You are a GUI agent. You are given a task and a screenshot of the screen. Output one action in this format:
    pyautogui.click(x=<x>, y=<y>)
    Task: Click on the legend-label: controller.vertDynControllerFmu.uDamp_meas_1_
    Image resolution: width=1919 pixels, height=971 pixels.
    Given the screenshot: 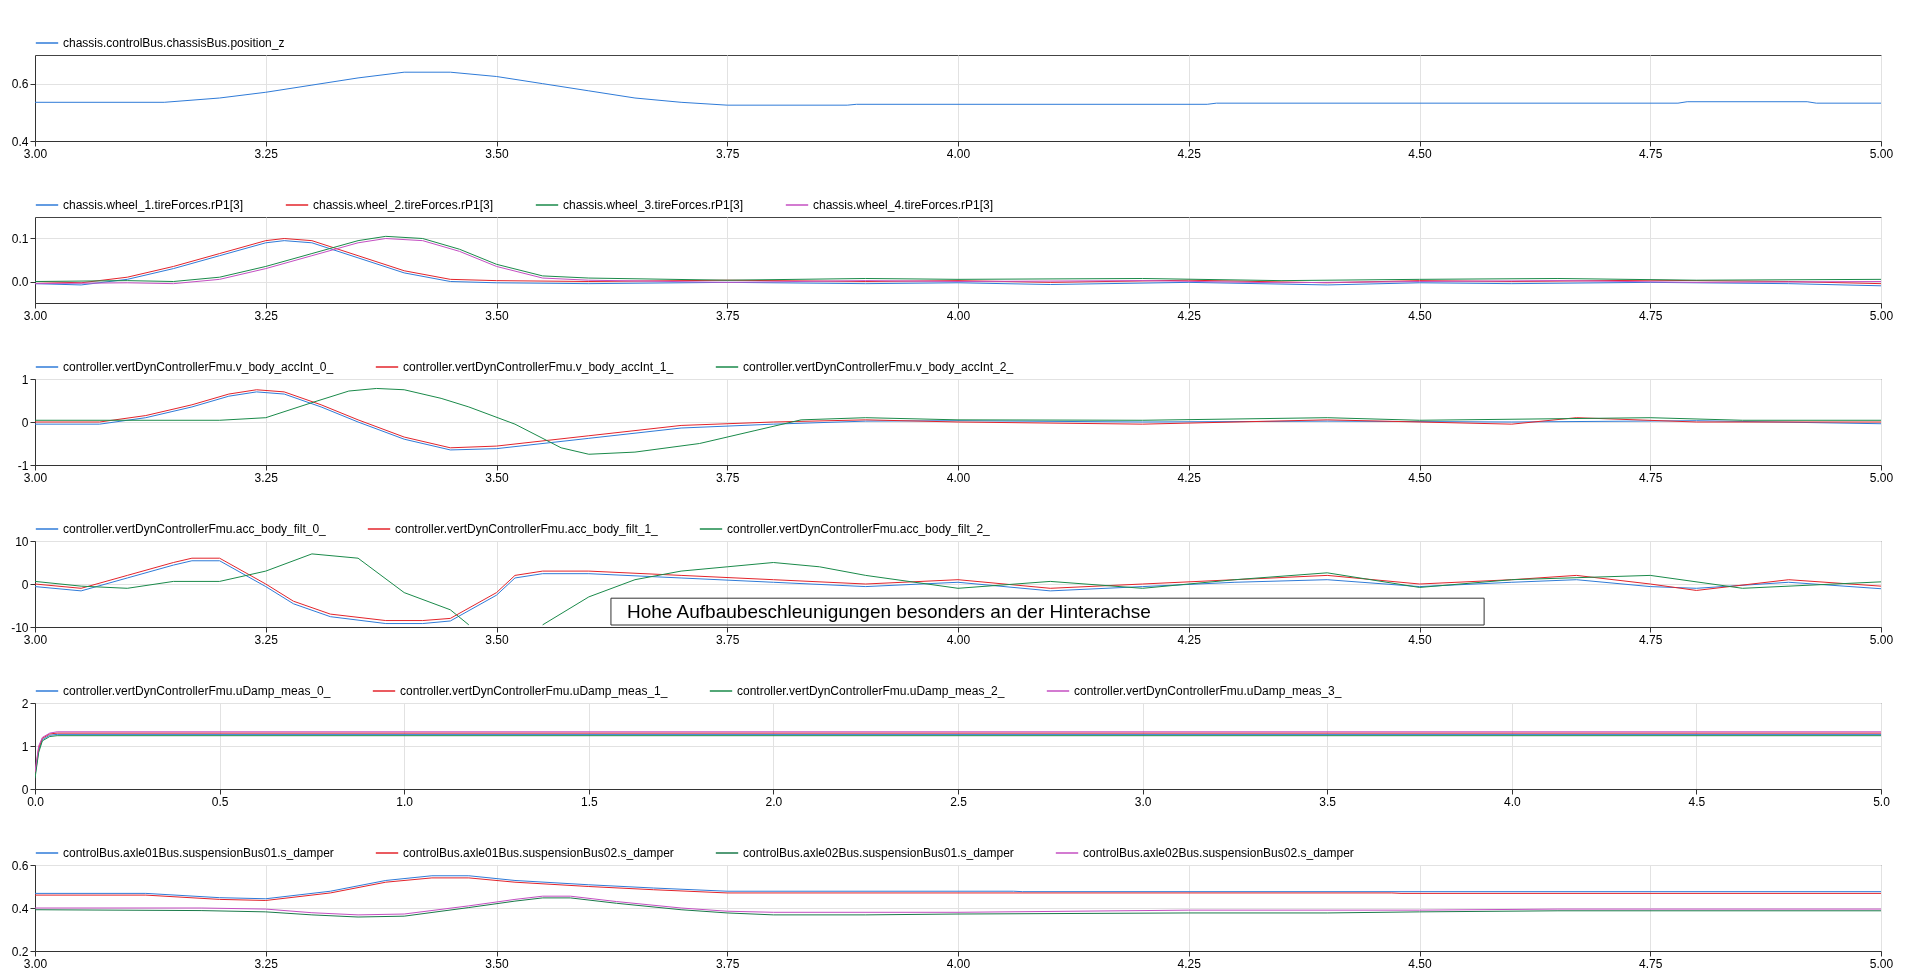 What is the action you would take?
    pyautogui.click(x=534, y=691)
    